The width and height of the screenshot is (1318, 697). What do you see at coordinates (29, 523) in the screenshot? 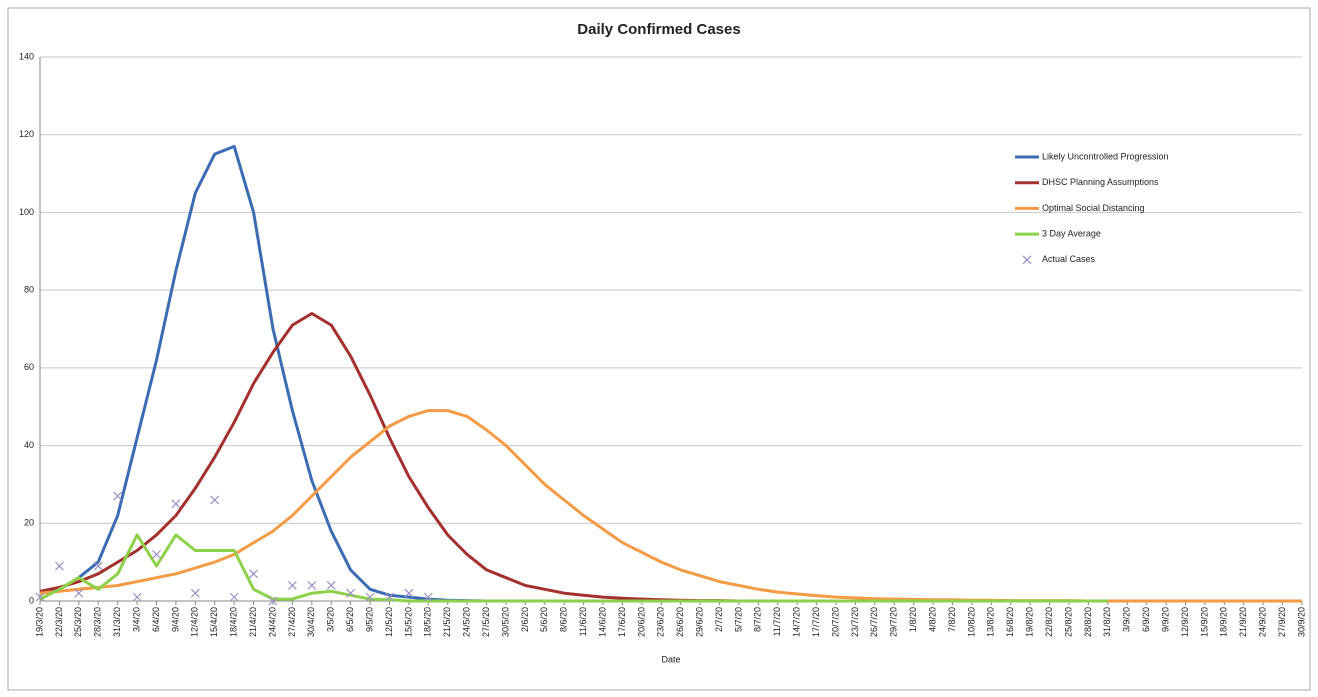
I see `y-tick-label: 20` at bounding box center [29, 523].